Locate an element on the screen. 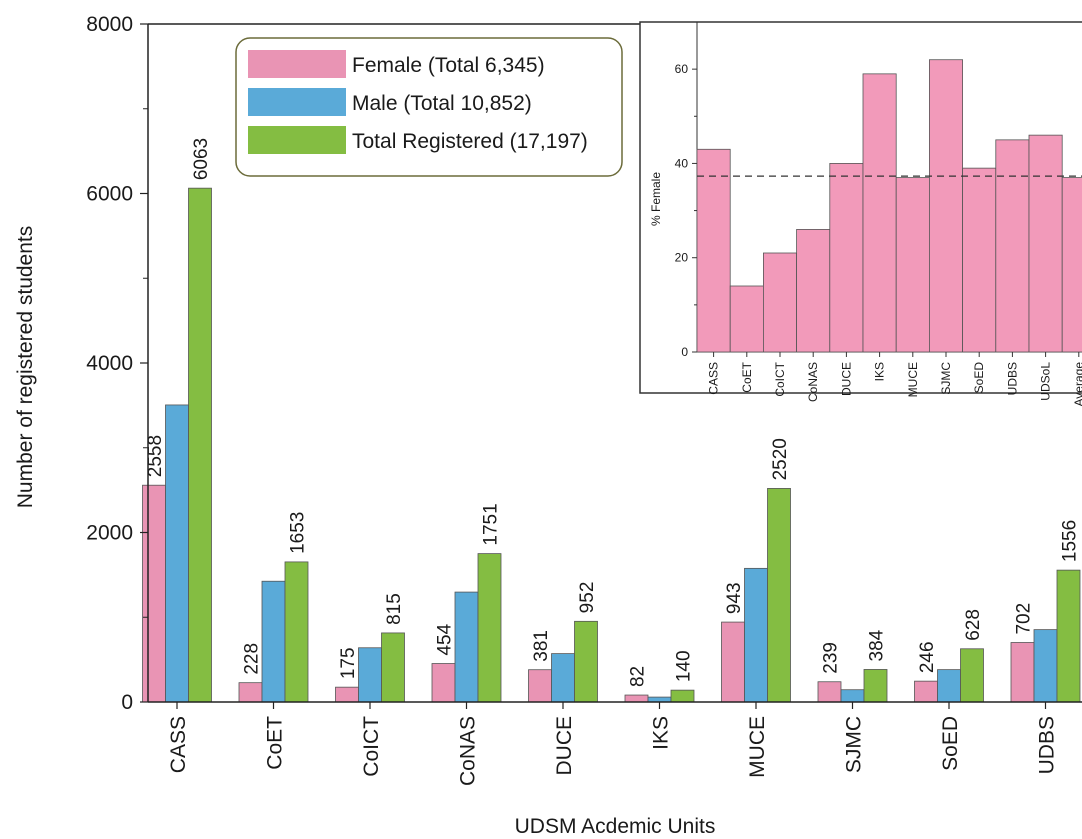 This screenshot has width=1082, height=839. y-tick-label-4000: 4000 is located at coordinates (109, 363).